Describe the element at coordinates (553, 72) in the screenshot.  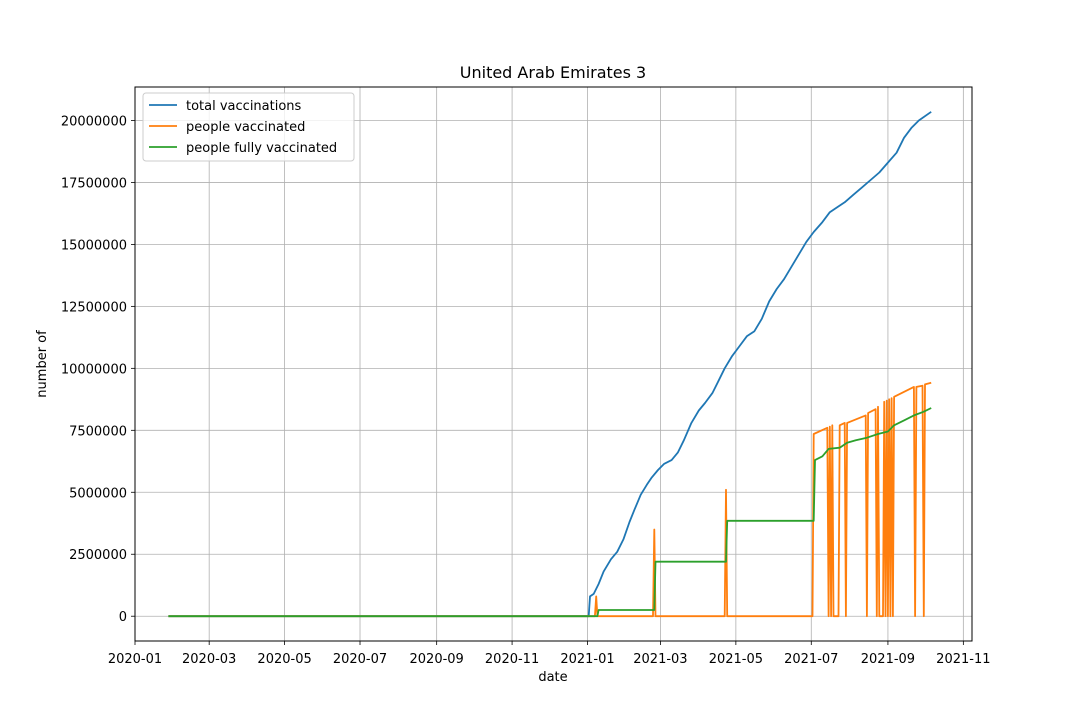
I see `chart-title: United Arab Emirates 3` at that location.